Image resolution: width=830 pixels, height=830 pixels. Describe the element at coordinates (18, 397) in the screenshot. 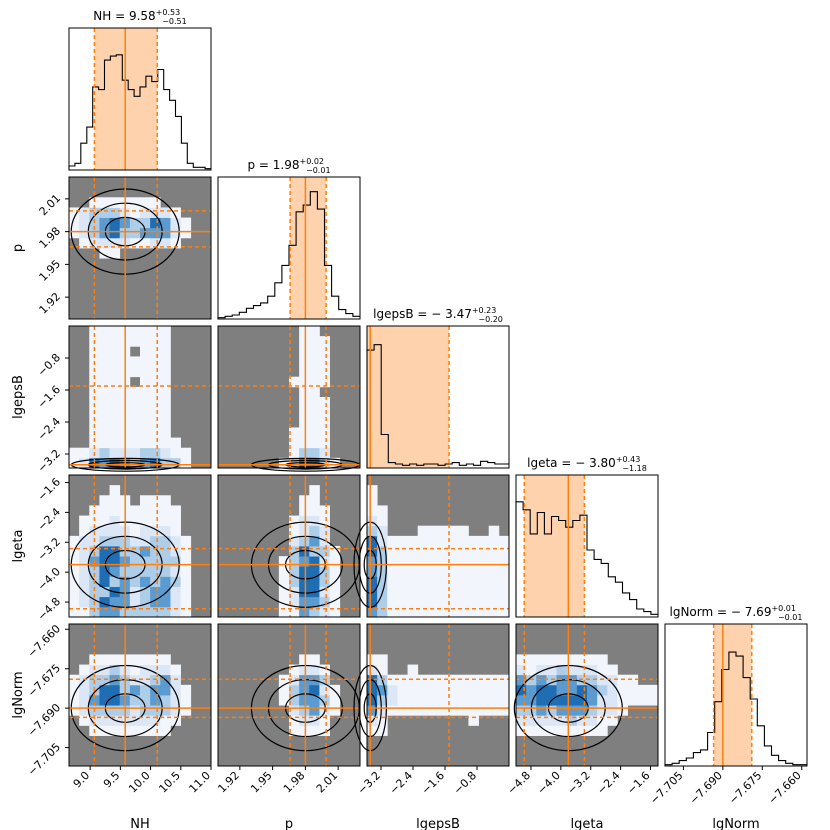

I see `y-axis-label: lgepsB` at that location.